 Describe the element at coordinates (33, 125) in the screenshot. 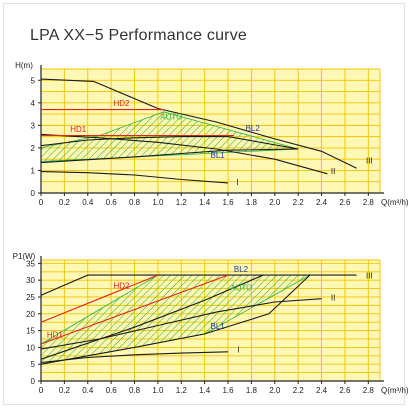

I see `y-tick-label: 3` at that location.